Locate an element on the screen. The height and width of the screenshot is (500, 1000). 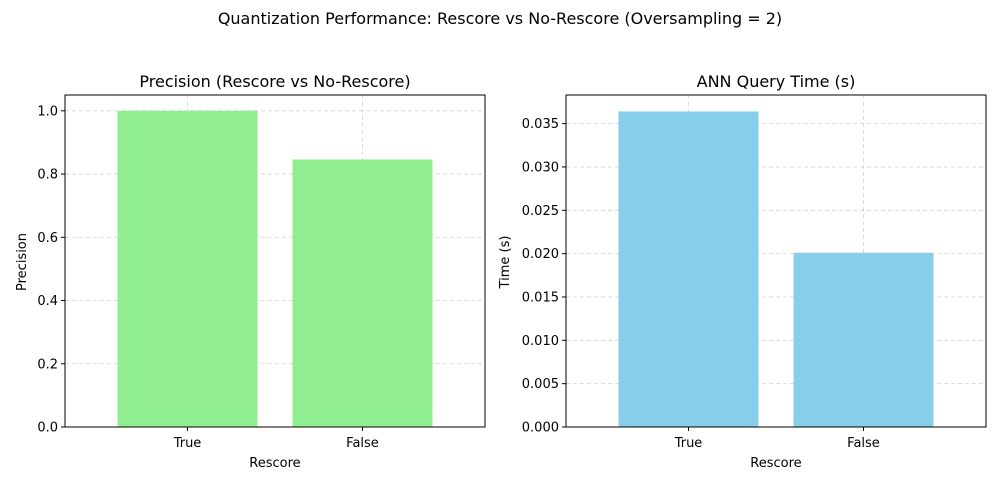
chart-precision-ytick-label: 0.6 is located at coordinates (47, 238).